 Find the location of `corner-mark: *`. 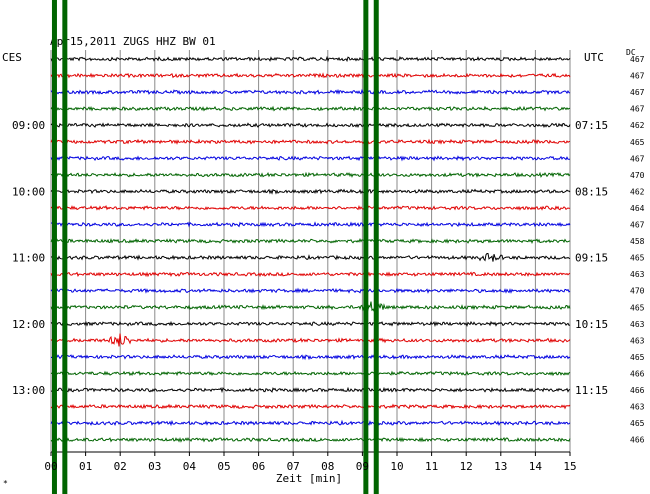

corner-mark: * is located at coordinates (5, 483).